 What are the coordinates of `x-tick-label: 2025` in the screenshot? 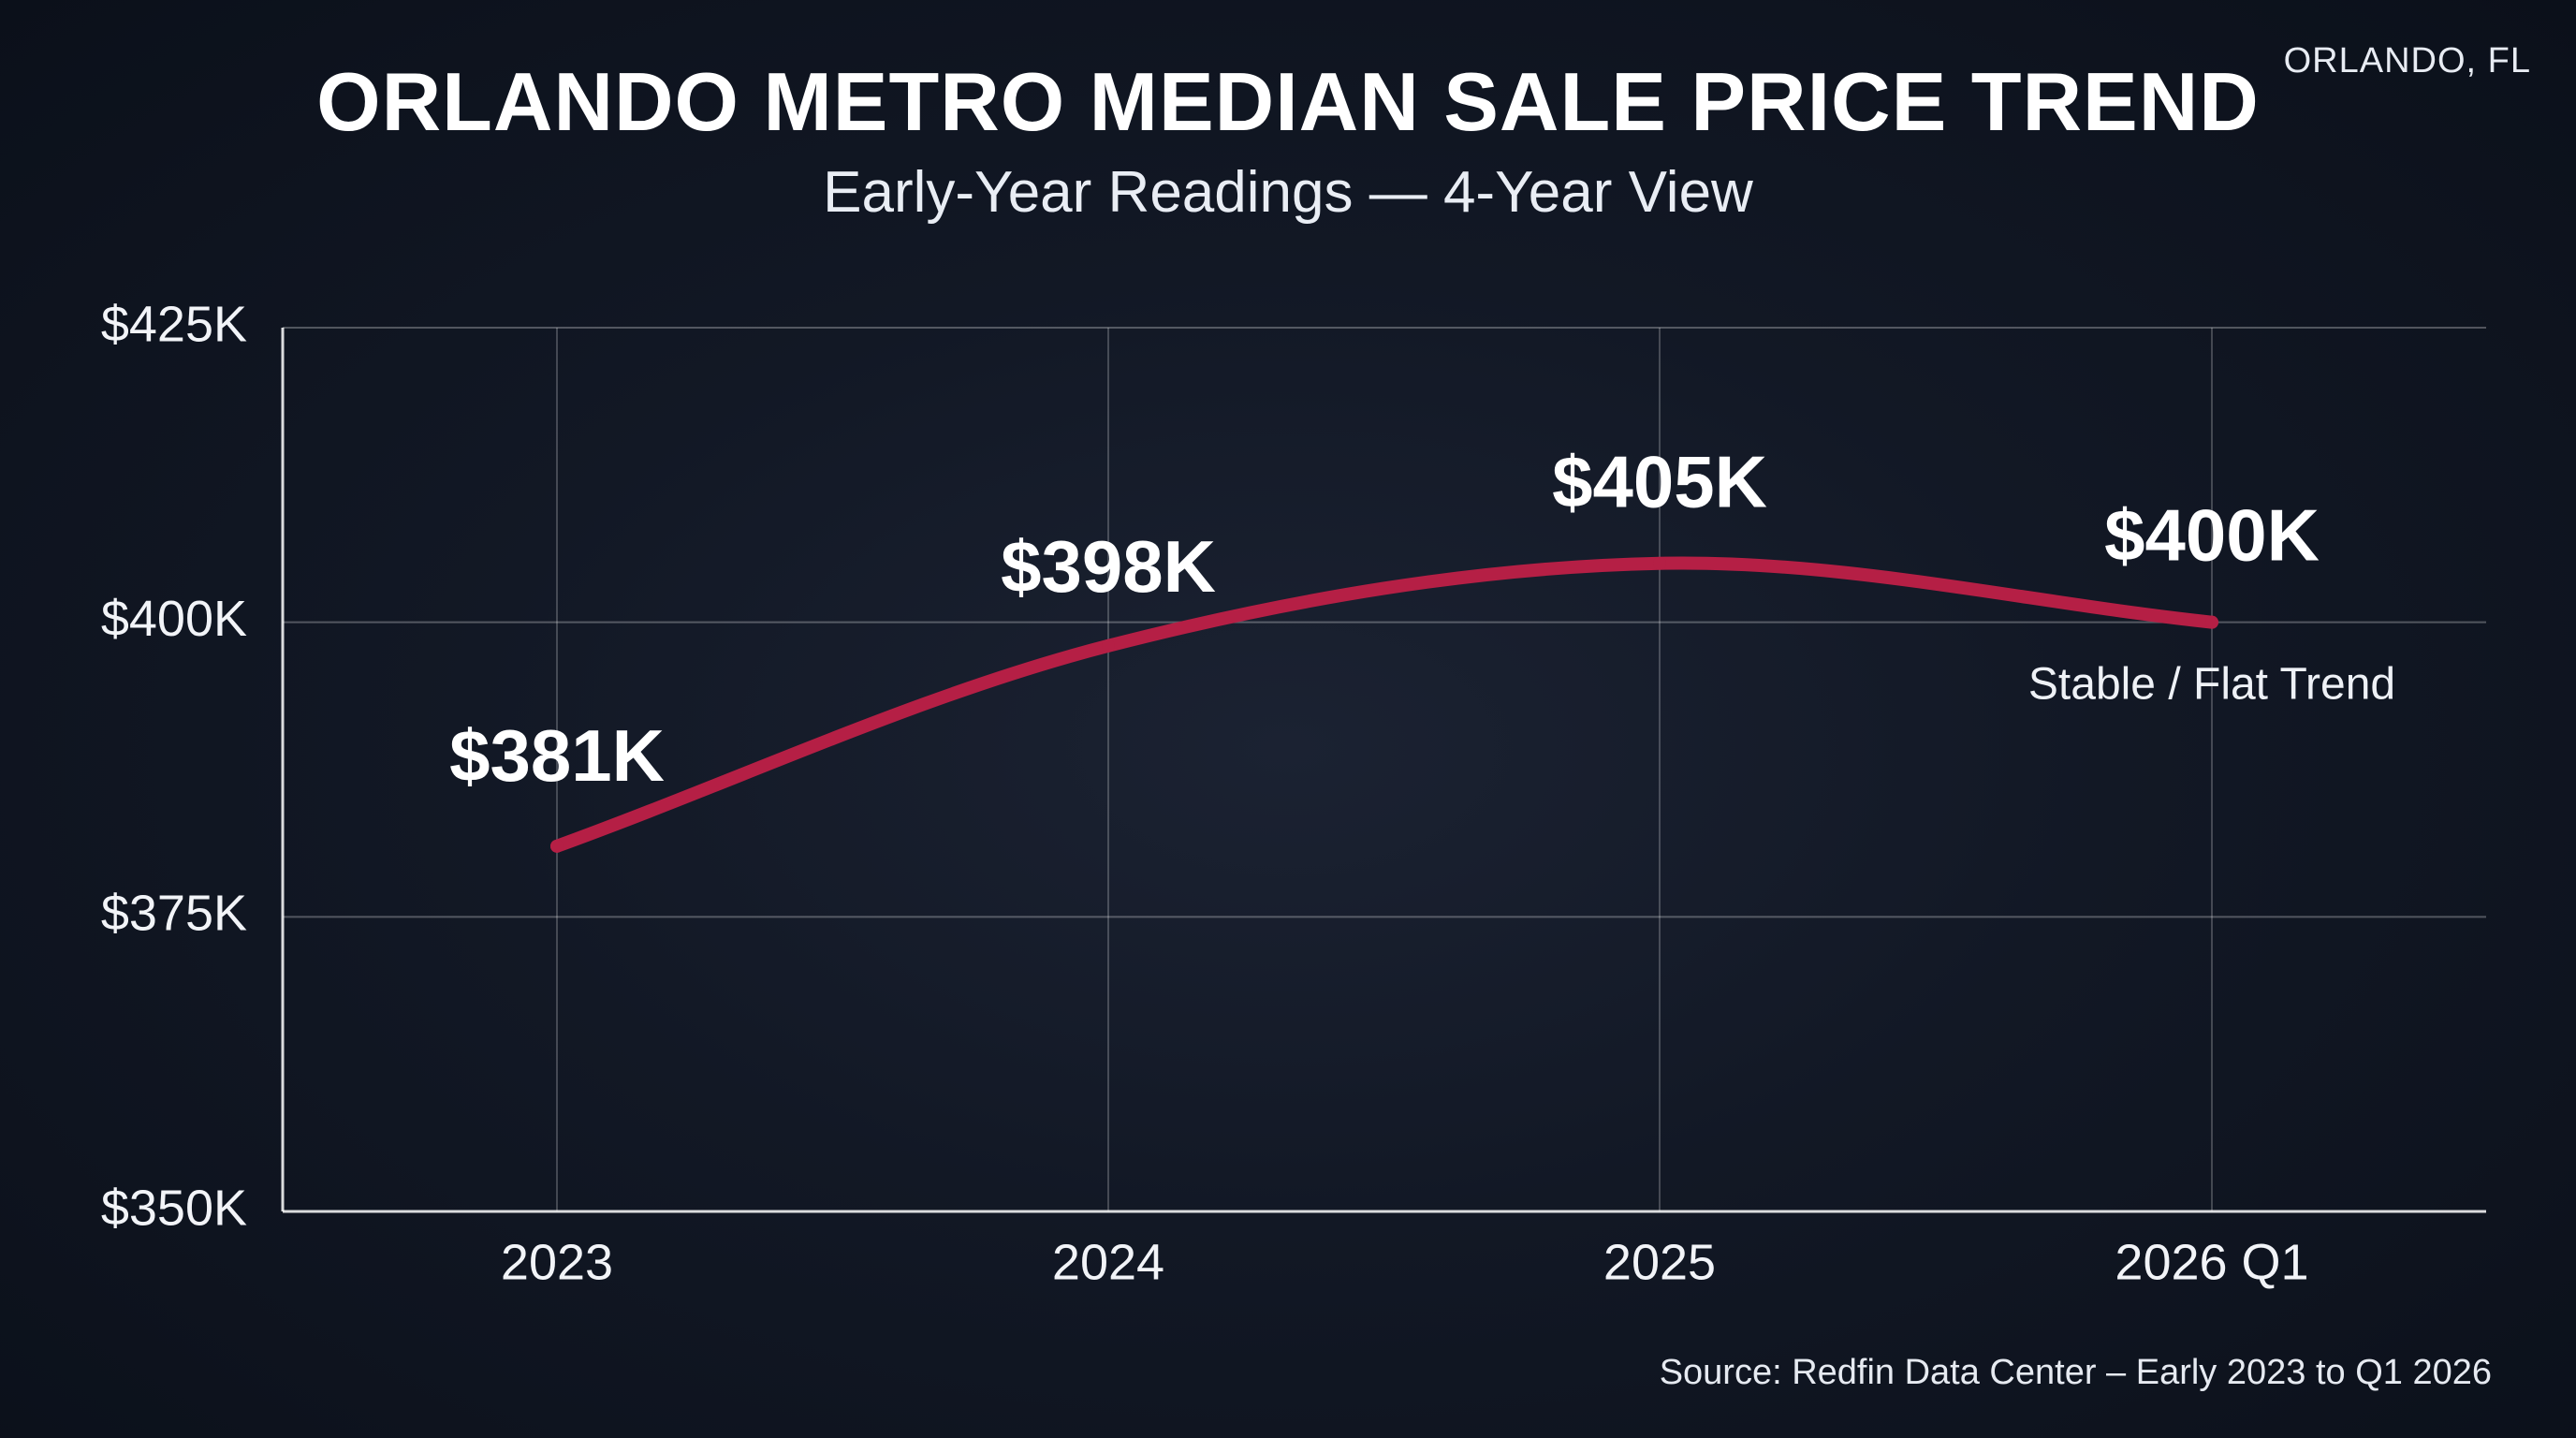 It's located at (1659, 1262).